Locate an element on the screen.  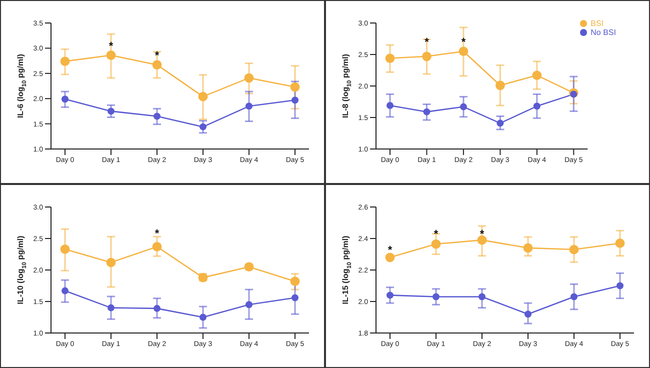
legend-label: BSI is located at coordinates (597, 23).